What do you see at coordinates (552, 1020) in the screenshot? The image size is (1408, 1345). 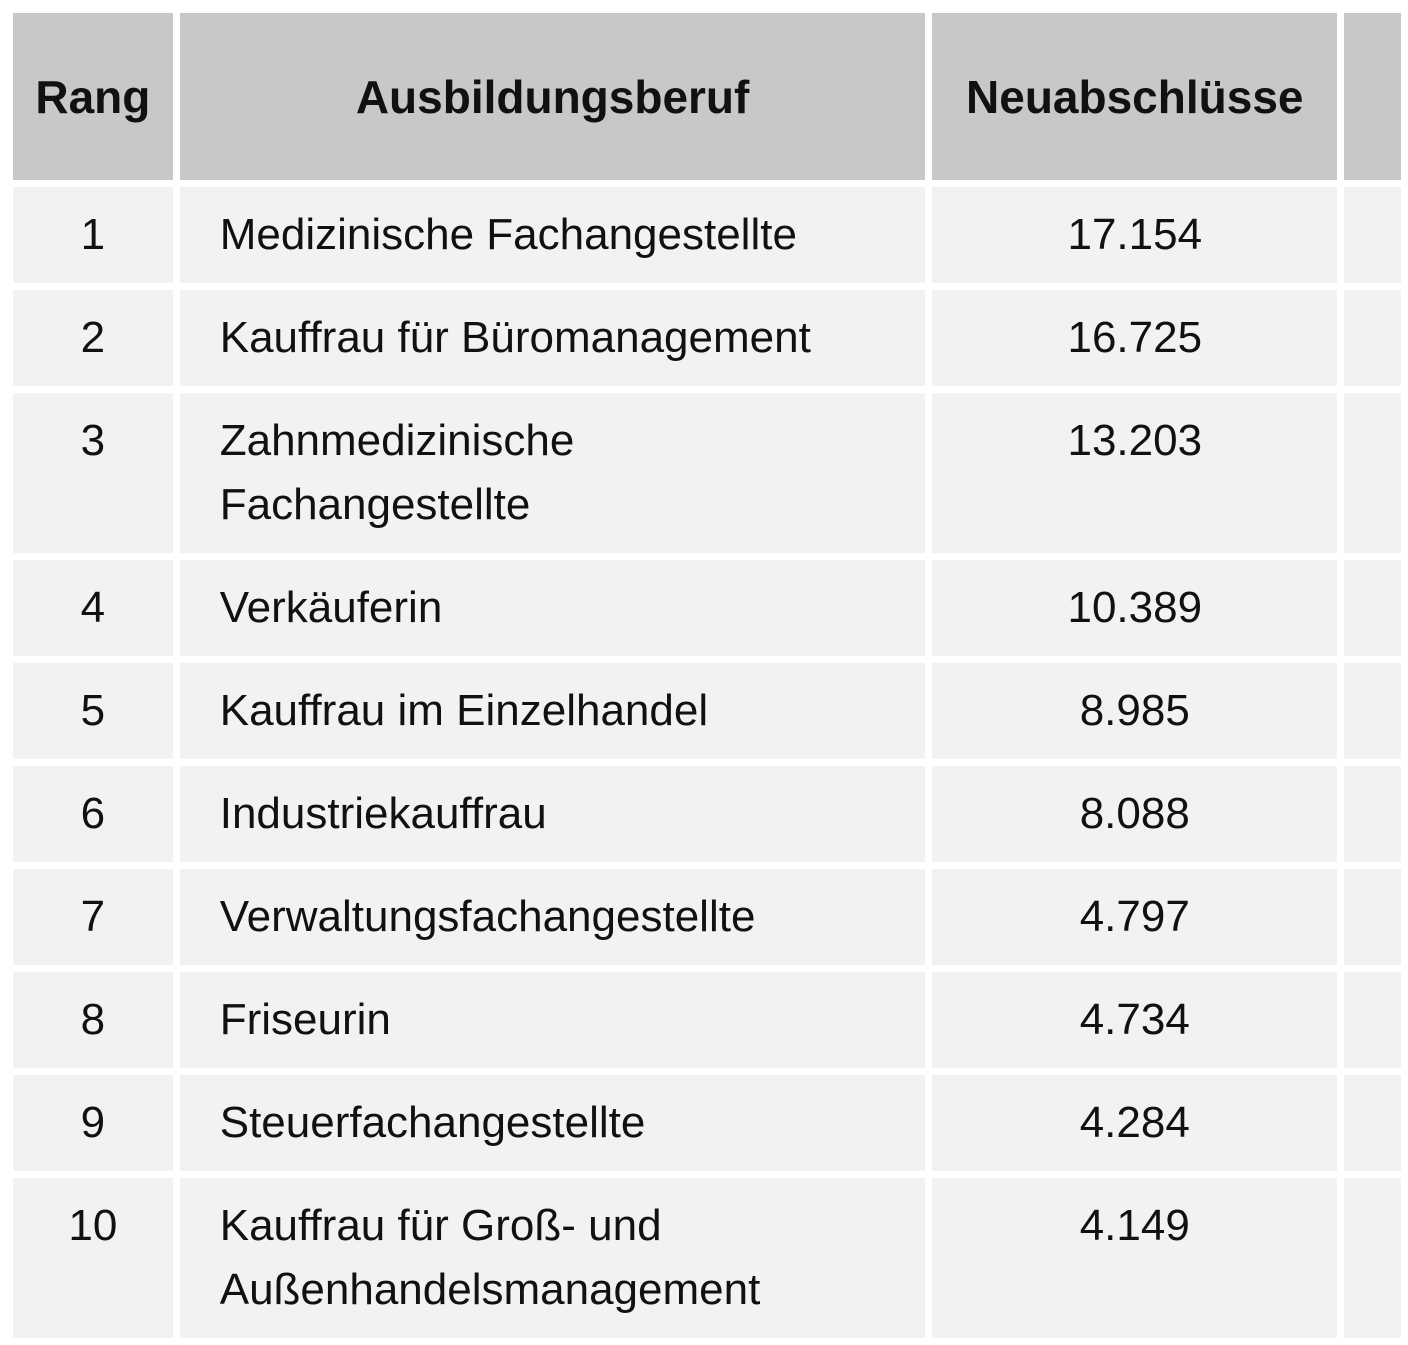 I see `cell-beruf: Friseurin` at bounding box center [552, 1020].